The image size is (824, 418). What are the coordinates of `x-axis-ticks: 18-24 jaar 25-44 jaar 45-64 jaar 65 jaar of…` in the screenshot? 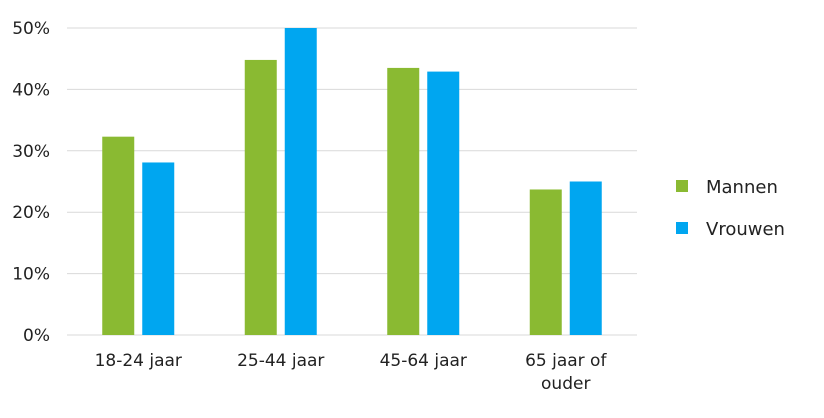 It's located at (351, 372).